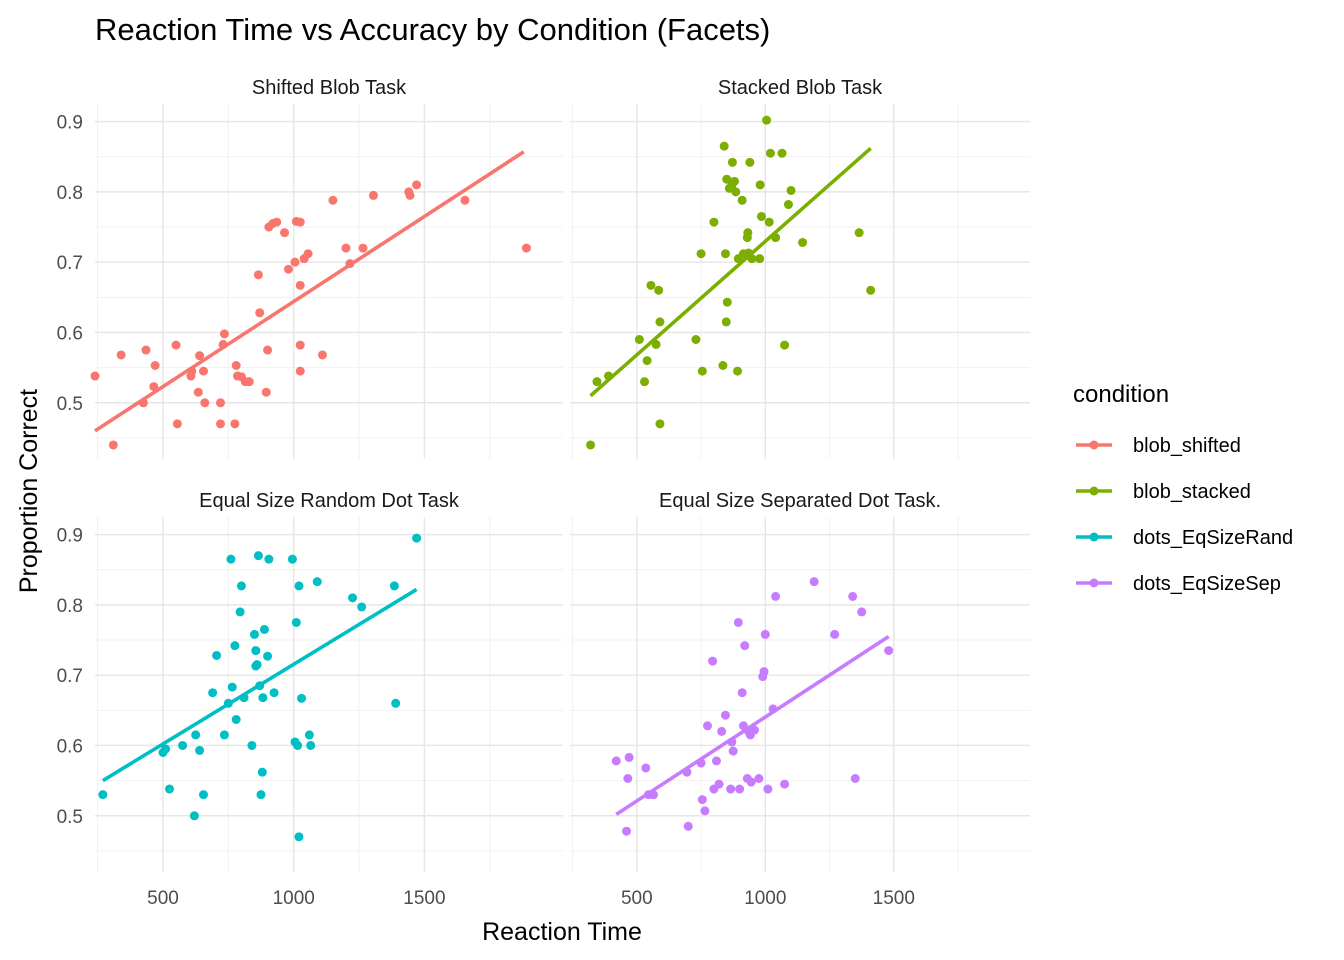 This screenshot has width=1344, height=960. Describe the element at coordinates (70, 404) in the screenshot. I see `y-tick-label: 0.5` at that location.